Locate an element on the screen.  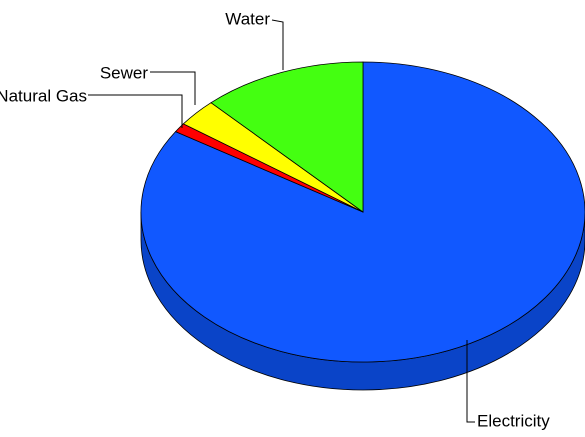
slice-label: Water is located at coordinates (247, 18).